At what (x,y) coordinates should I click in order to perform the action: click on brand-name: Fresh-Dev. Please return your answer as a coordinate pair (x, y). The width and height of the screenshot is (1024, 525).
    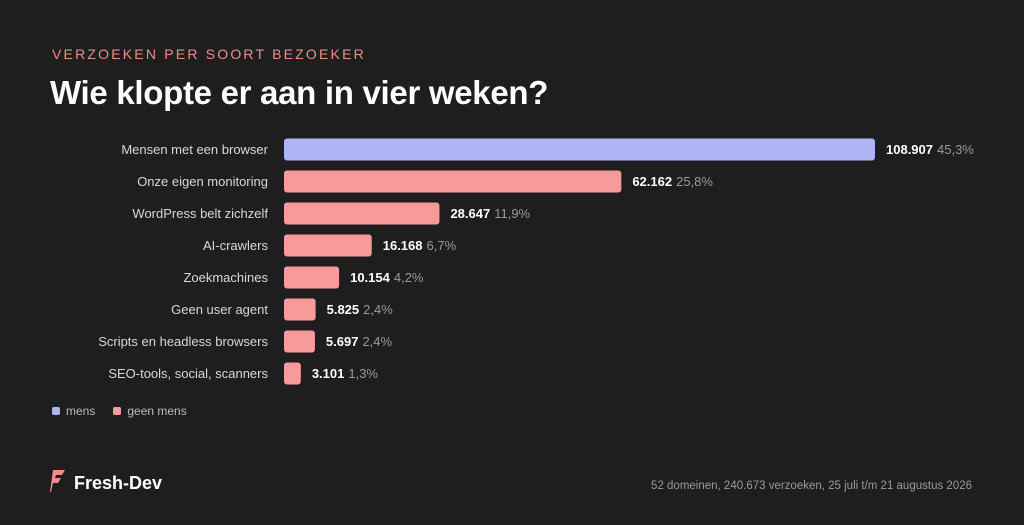
    Looking at the image, I should click on (118, 483).